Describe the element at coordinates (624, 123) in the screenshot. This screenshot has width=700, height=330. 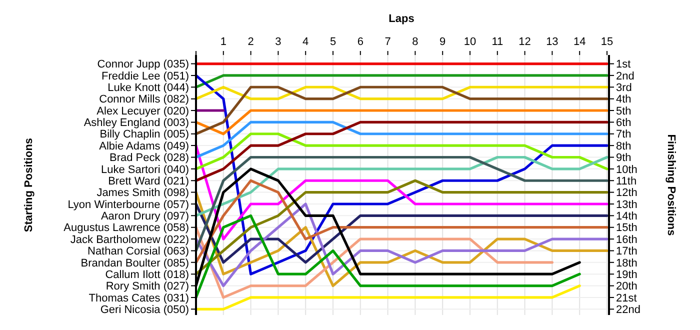
I see `y2-tick-label: 6th` at that location.